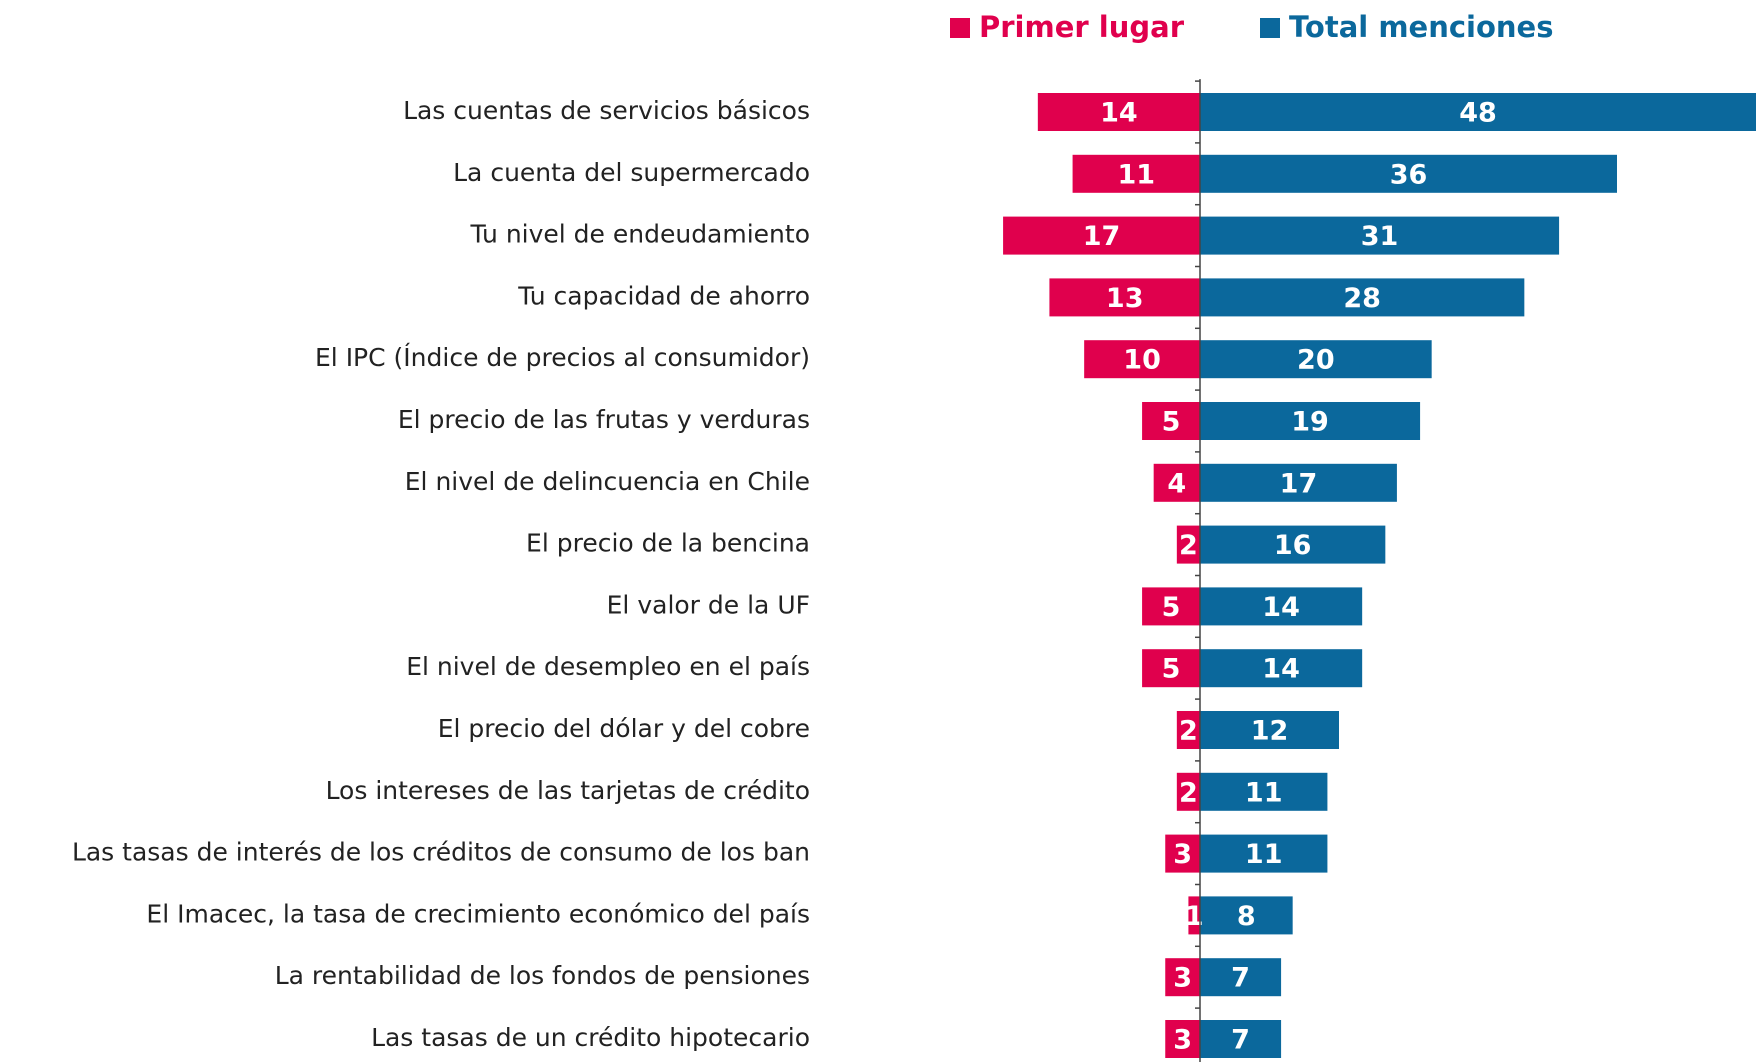  What do you see at coordinates (640, 234) in the screenshot?
I see `category-label: Tu nivel de endeudamiento` at bounding box center [640, 234].